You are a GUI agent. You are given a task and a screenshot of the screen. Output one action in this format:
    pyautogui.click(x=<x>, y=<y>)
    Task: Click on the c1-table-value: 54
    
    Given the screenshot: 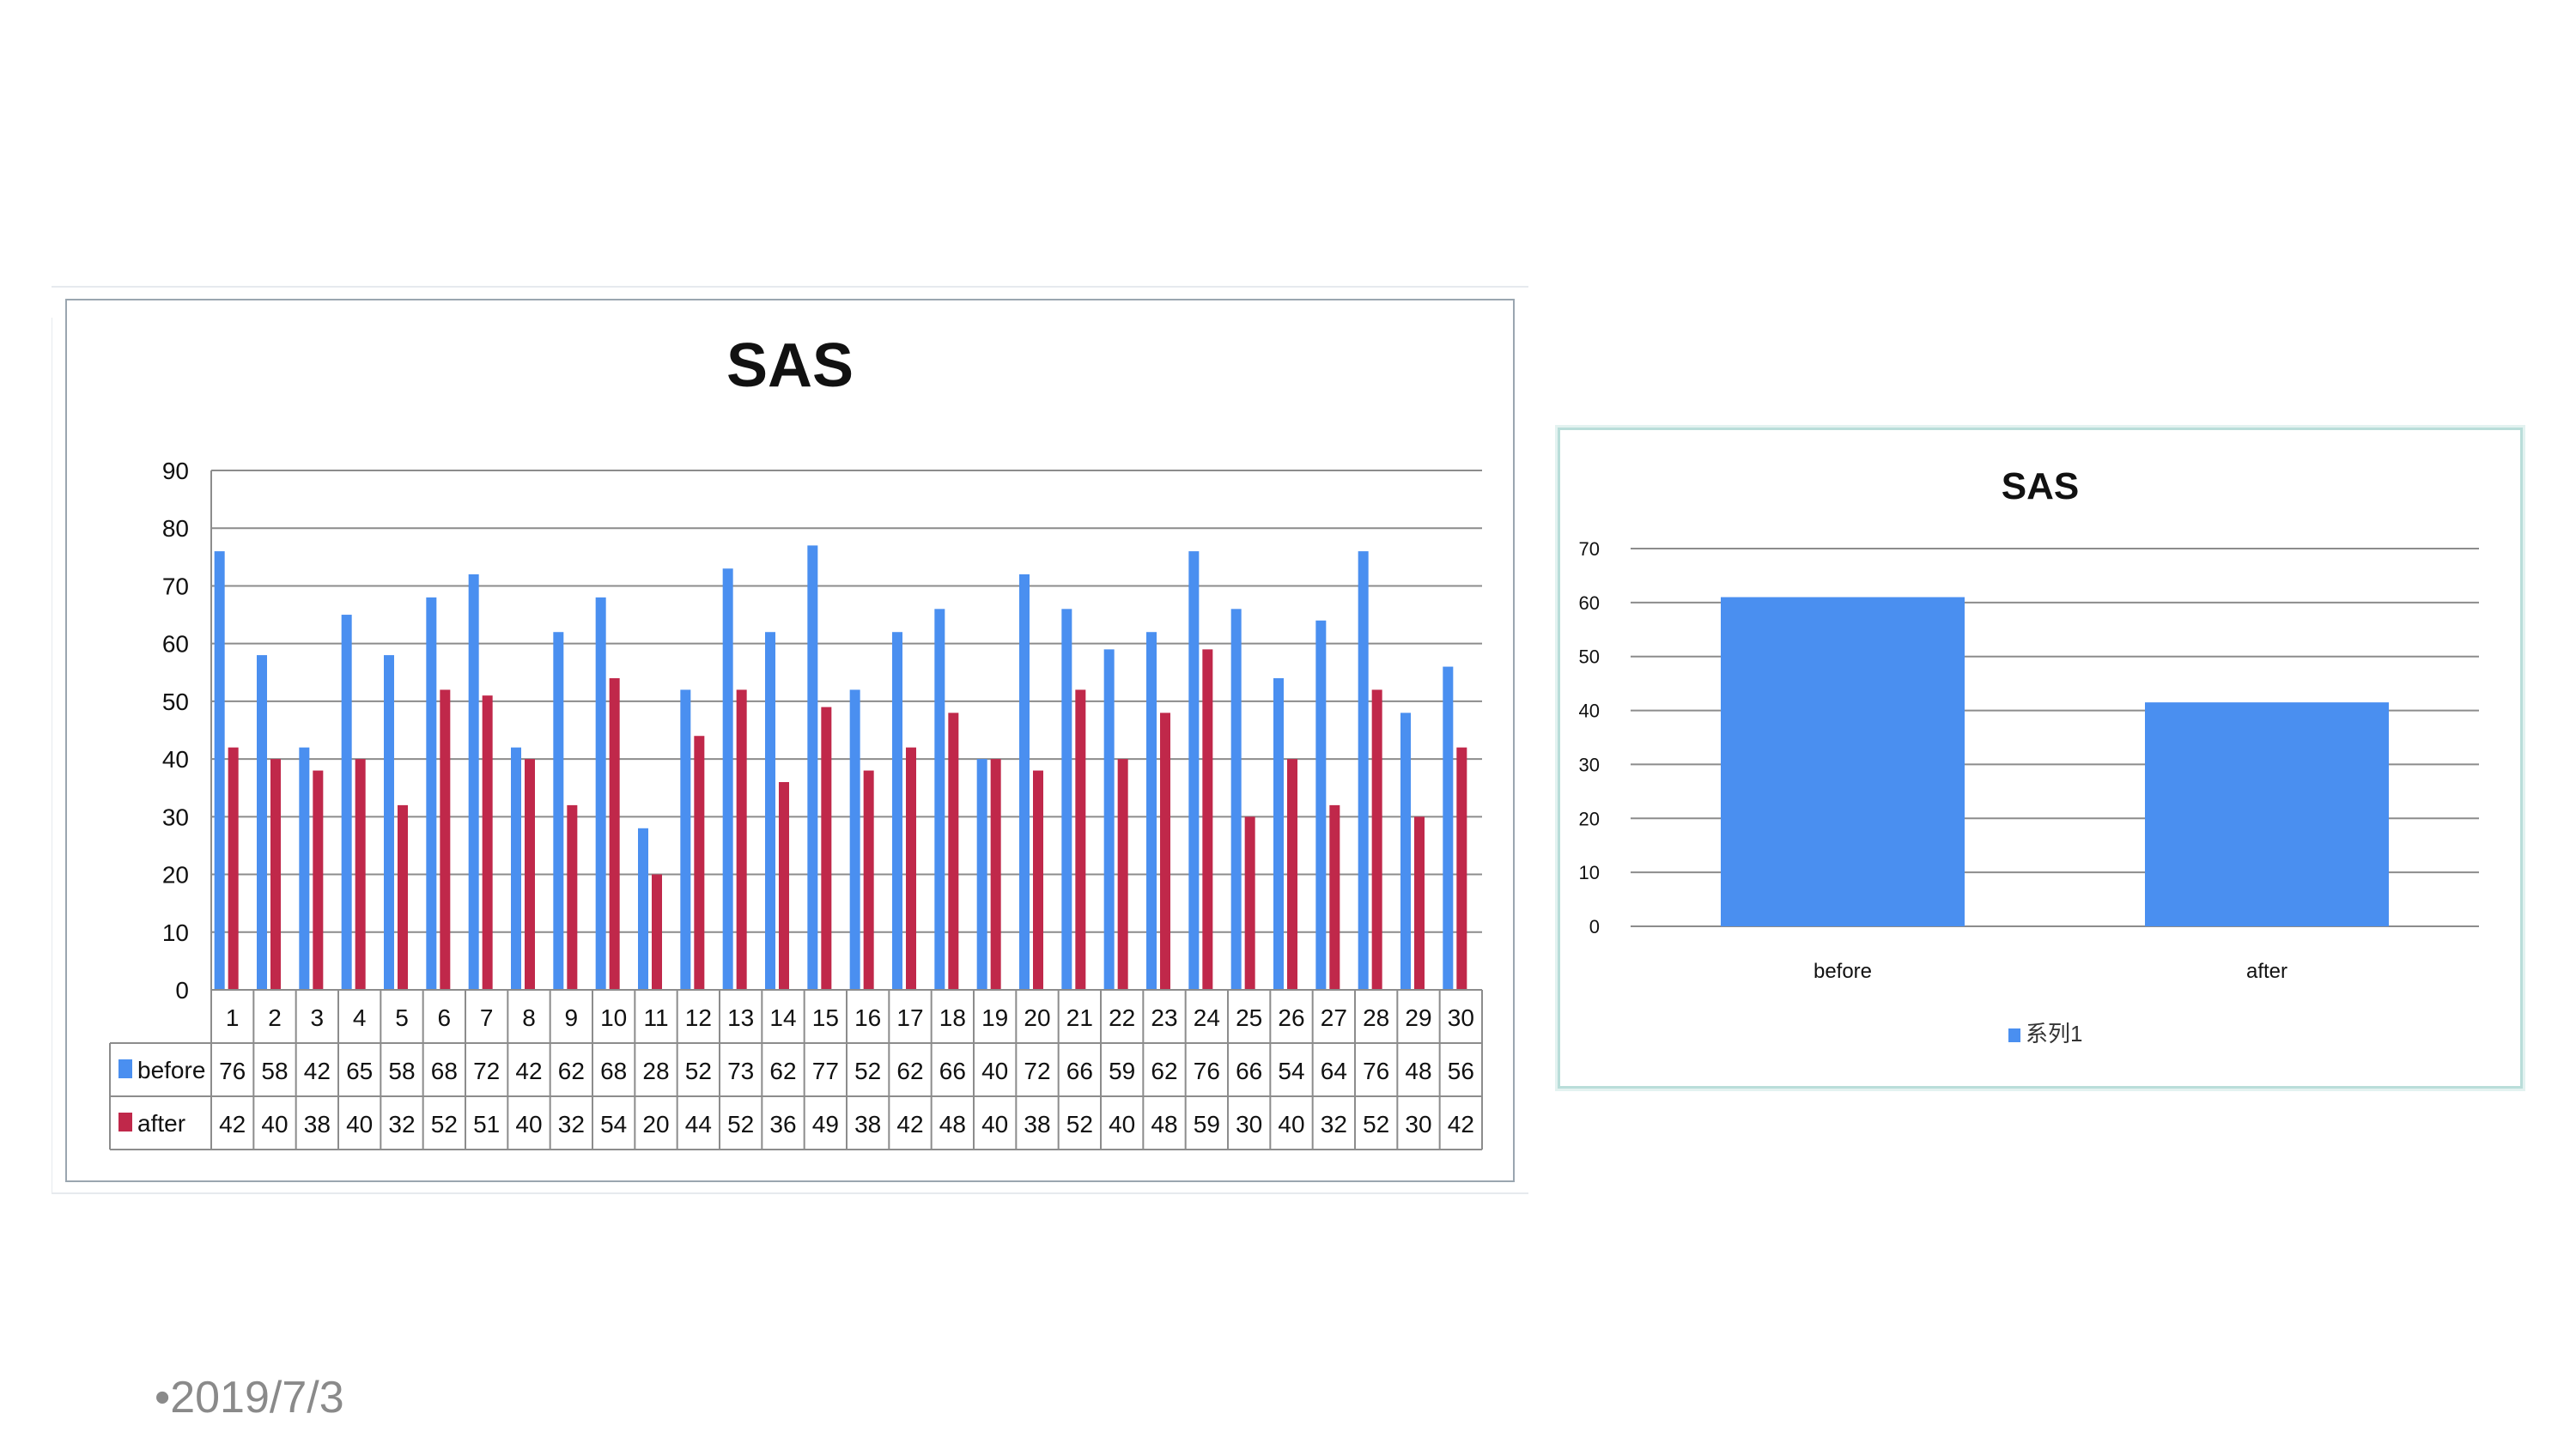 What is the action you would take?
    pyautogui.click(x=1291, y=1071)
    